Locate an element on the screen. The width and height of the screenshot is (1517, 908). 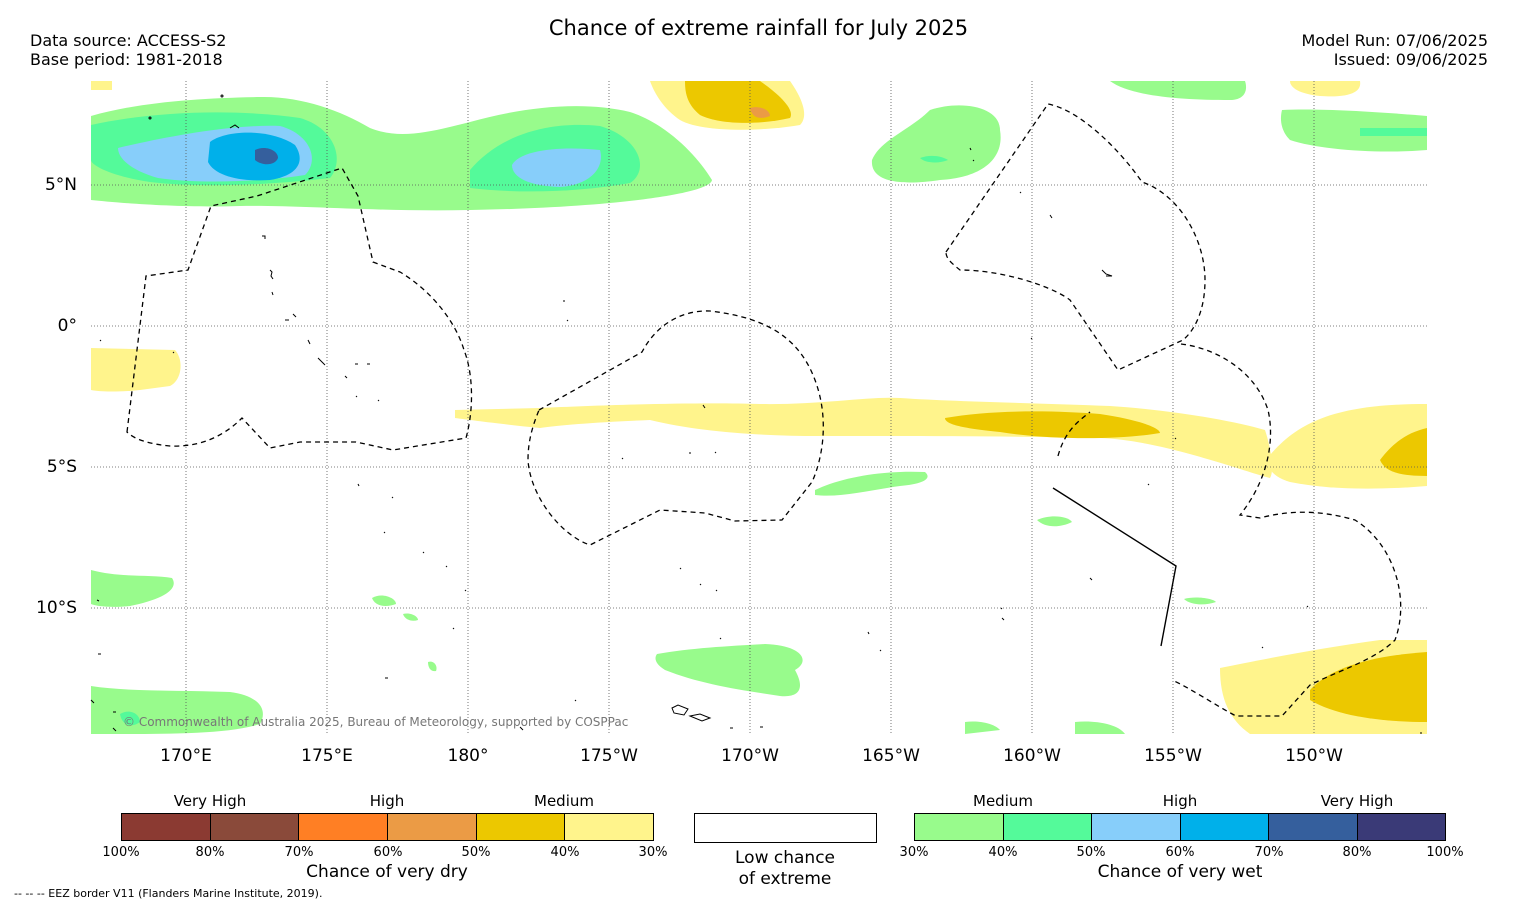
wet-legend-header: Very High is located at coordinates (1357, 801).